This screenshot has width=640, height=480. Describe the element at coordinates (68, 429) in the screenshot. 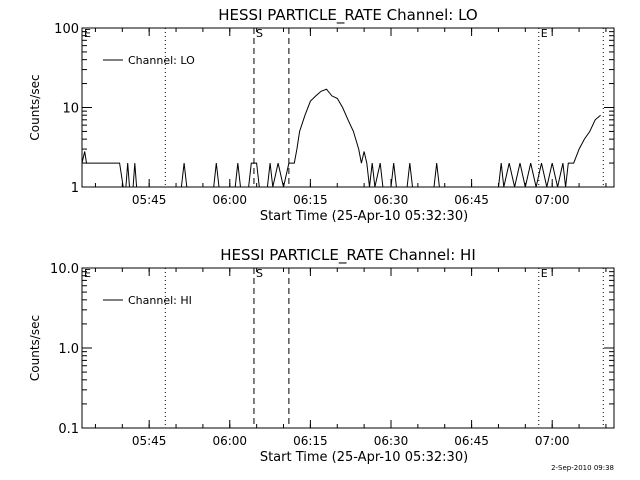

I see `y-tick-label: 0.1` at that location.